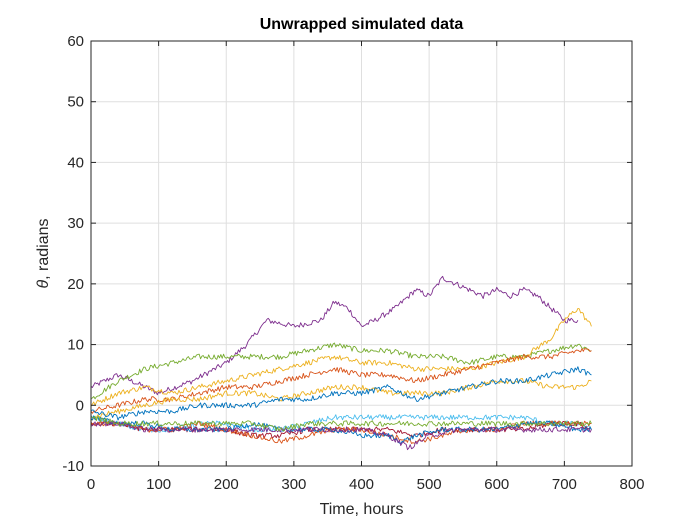 This screenshot has width=700, height=525. I want to click on x-tick-label: 700, so click(564, 484).